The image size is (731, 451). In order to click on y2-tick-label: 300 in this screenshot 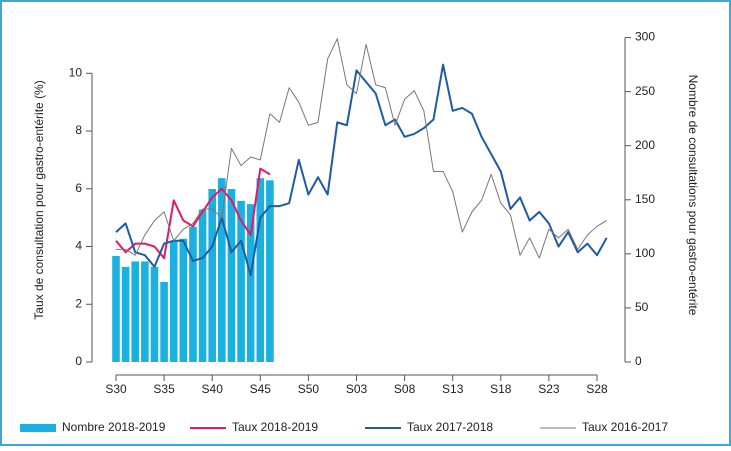, I will do `click(645, 37)`.